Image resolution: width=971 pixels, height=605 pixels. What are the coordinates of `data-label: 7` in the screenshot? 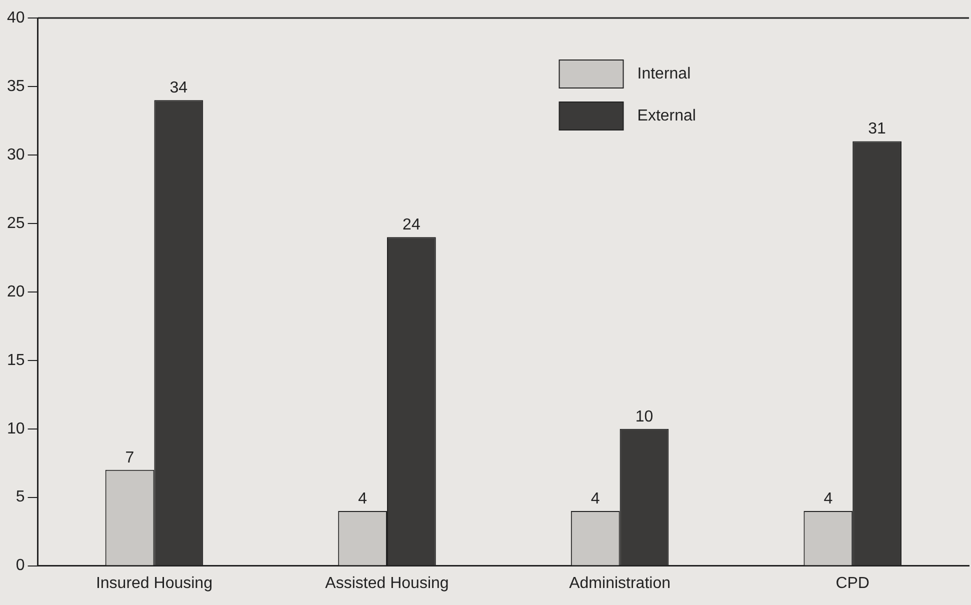 It's located at (129, 457).